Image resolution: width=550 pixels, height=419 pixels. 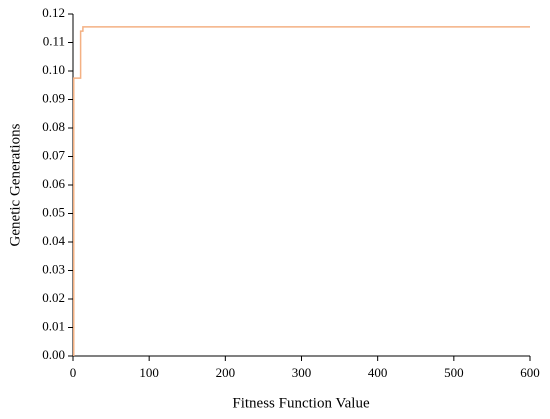 I want to click on y-tick-label: 0.05, so click(x=53, y=211).